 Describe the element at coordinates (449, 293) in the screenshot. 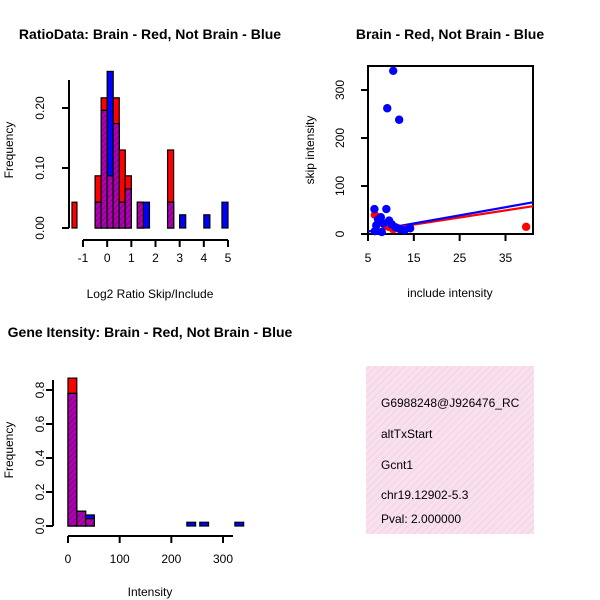

I see `scatter-x-label: include intensity` at that location.